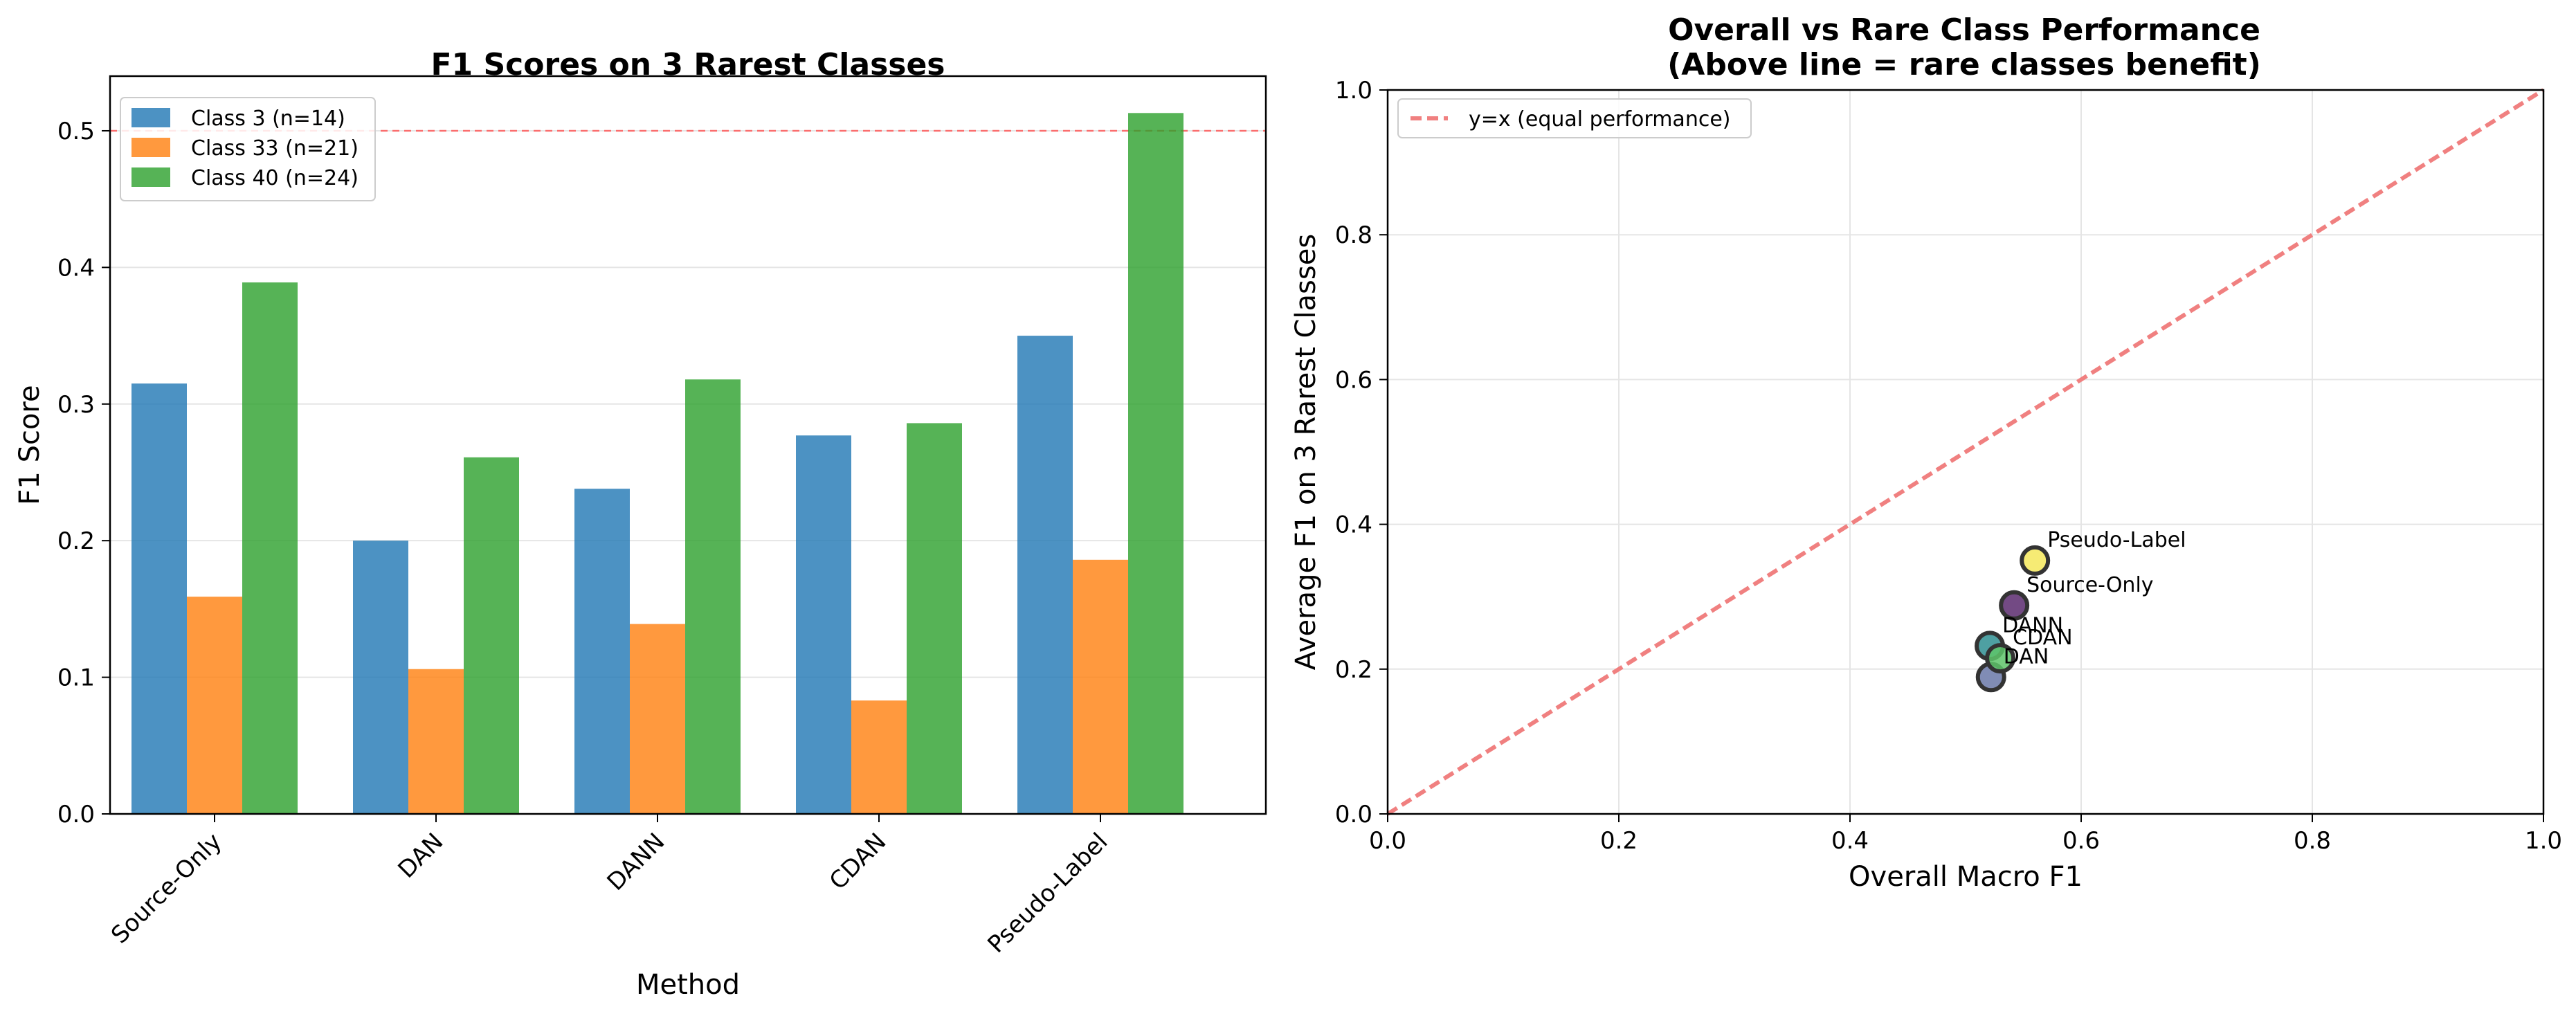 This screenshot has width=2576, height=1016. I want to click on scatter-chart-x-tick-label: 0.6, so click(2081, 841).